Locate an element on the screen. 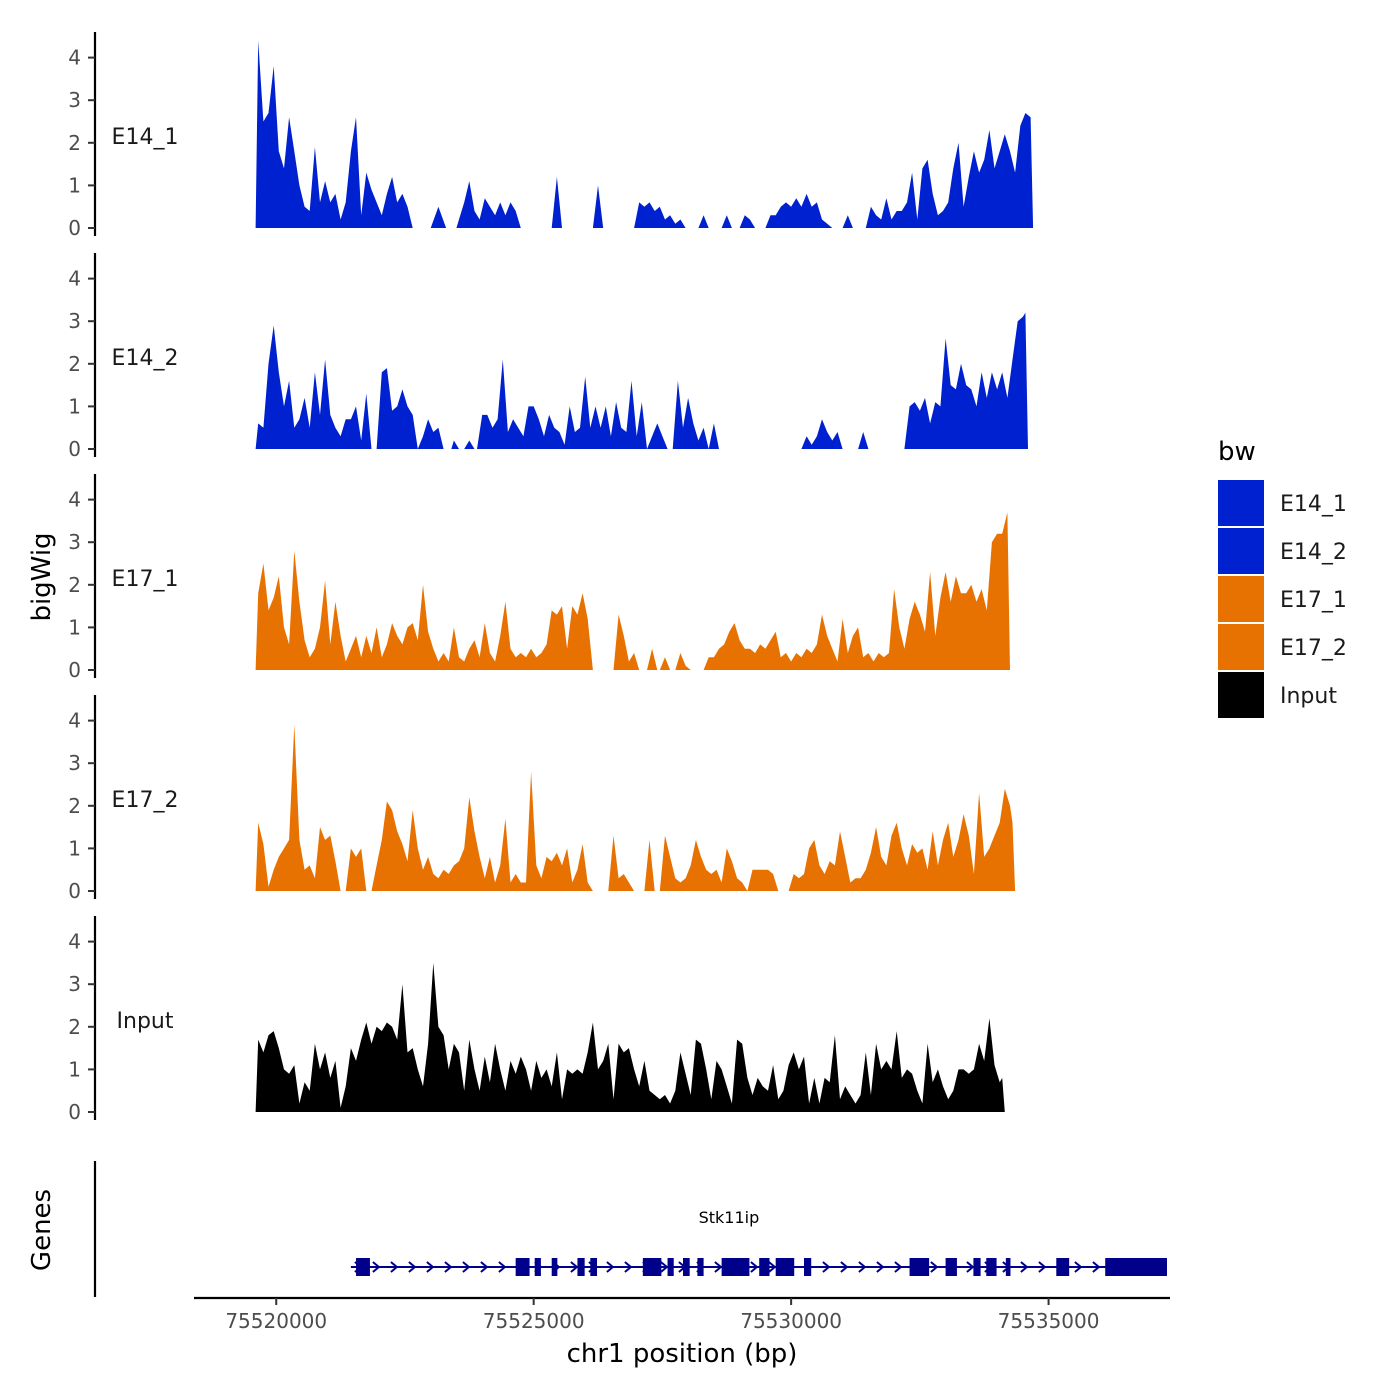  track-e17_2: 0 1 2 3 4 E17_2 is located at coordinates (542, 799).